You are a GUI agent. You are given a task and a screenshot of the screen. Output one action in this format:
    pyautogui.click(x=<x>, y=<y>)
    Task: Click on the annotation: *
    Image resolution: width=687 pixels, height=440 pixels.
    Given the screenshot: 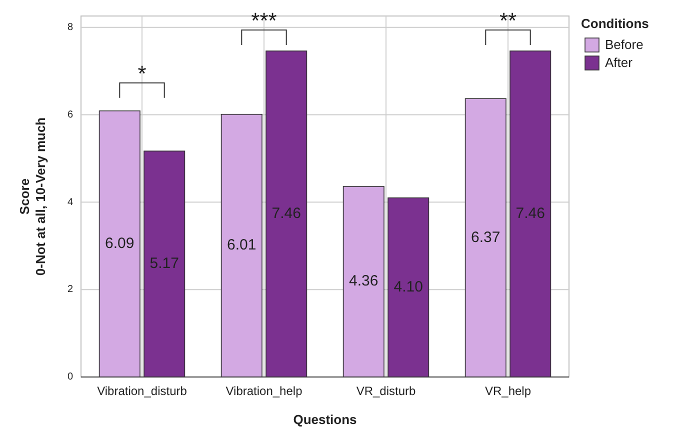 What is the action you would take?
    pyautogui.click(x=142, y=73)
    